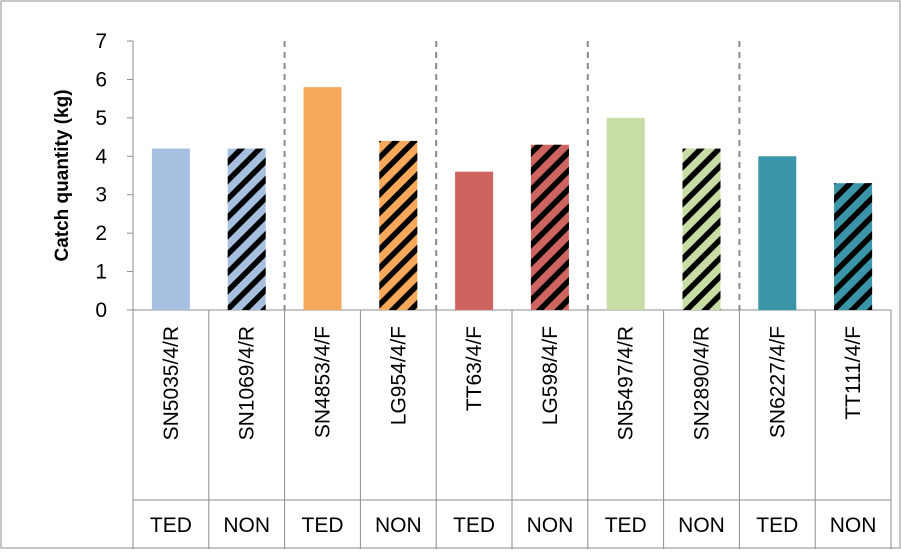 Image resolution: width=901 pixels, height=554 pixels. I want to click on x-category-label: TT63/4/F, so click(474, 368).